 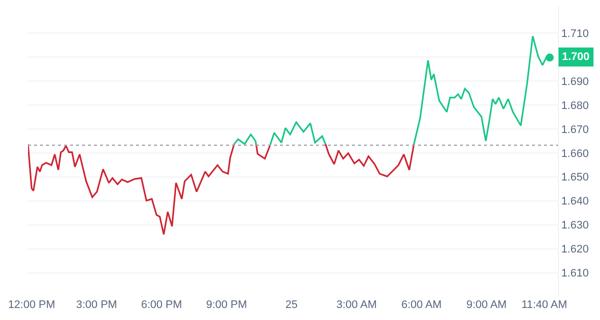 I want to click on y-tick-label: 1.690, so click(x=575, y=82).